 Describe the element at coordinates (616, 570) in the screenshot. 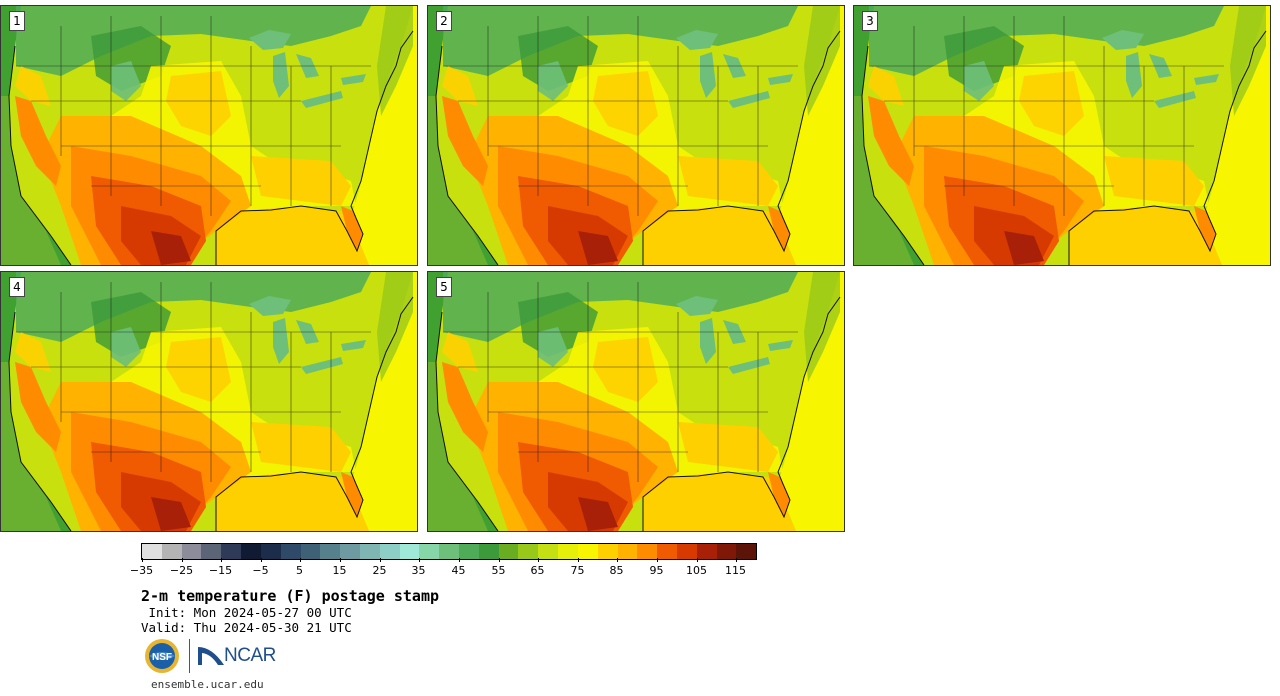

I see `colorbar-tick-label: 85` at that location.